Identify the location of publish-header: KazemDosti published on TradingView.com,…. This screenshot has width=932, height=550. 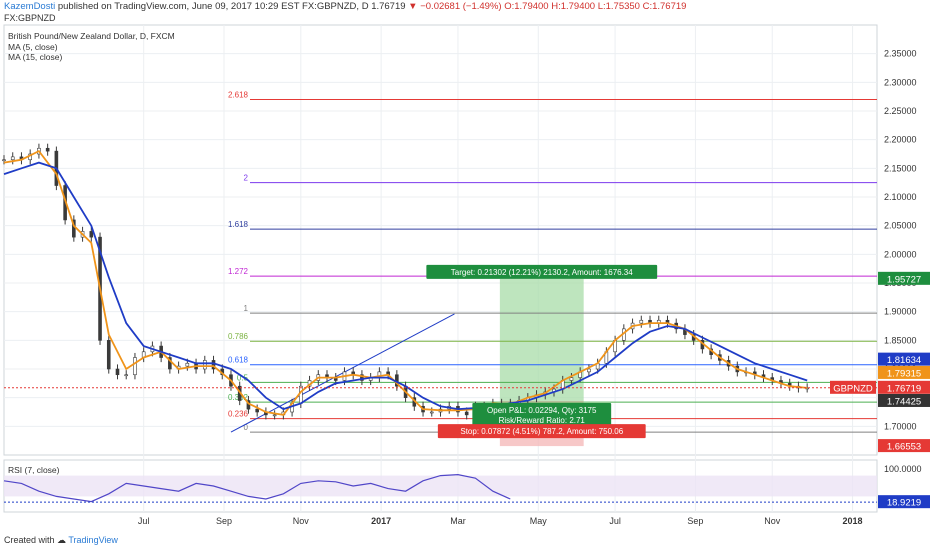
(345, 6).